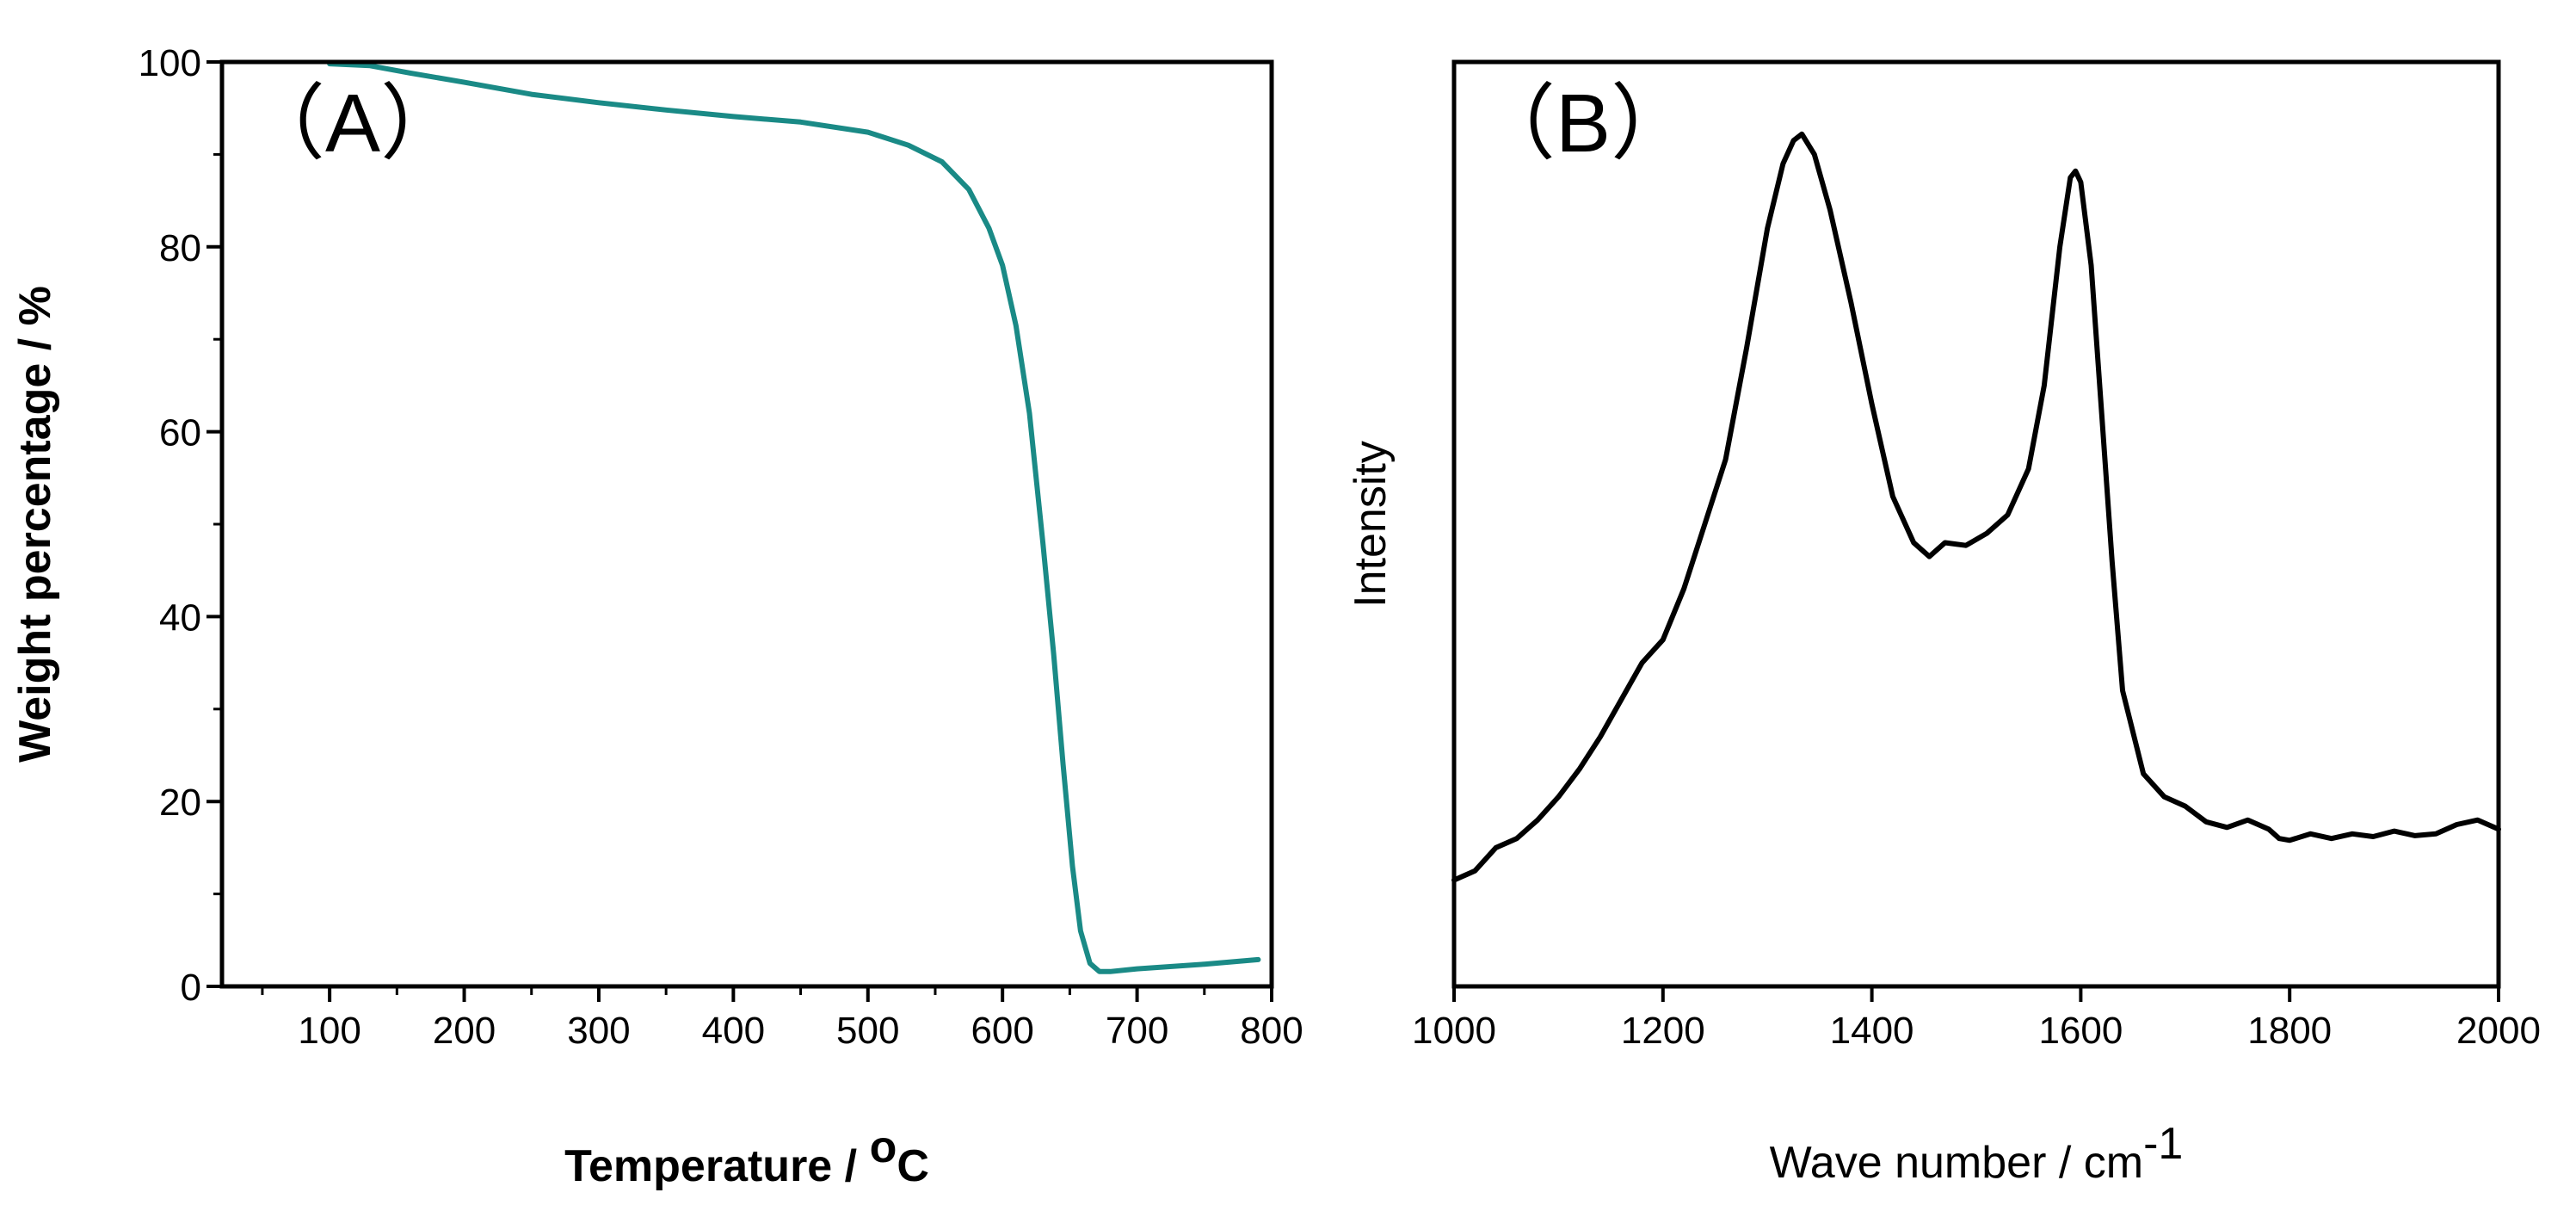 This screenshot has height=1205, width=2576. I want to click on panel-a-label: （A）, so click(353, 124).